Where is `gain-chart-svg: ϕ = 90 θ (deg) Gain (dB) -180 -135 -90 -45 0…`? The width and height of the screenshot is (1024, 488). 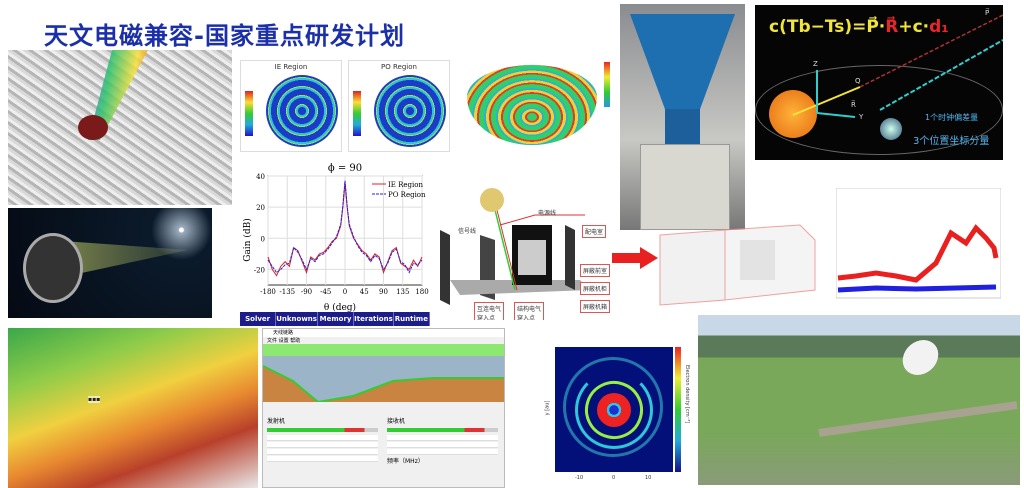
gain-chart-svg: ϕ = 90 θ (deg) Gain (dB) -180 -135 -90 -45 0… is located at coordinates (335, 237).